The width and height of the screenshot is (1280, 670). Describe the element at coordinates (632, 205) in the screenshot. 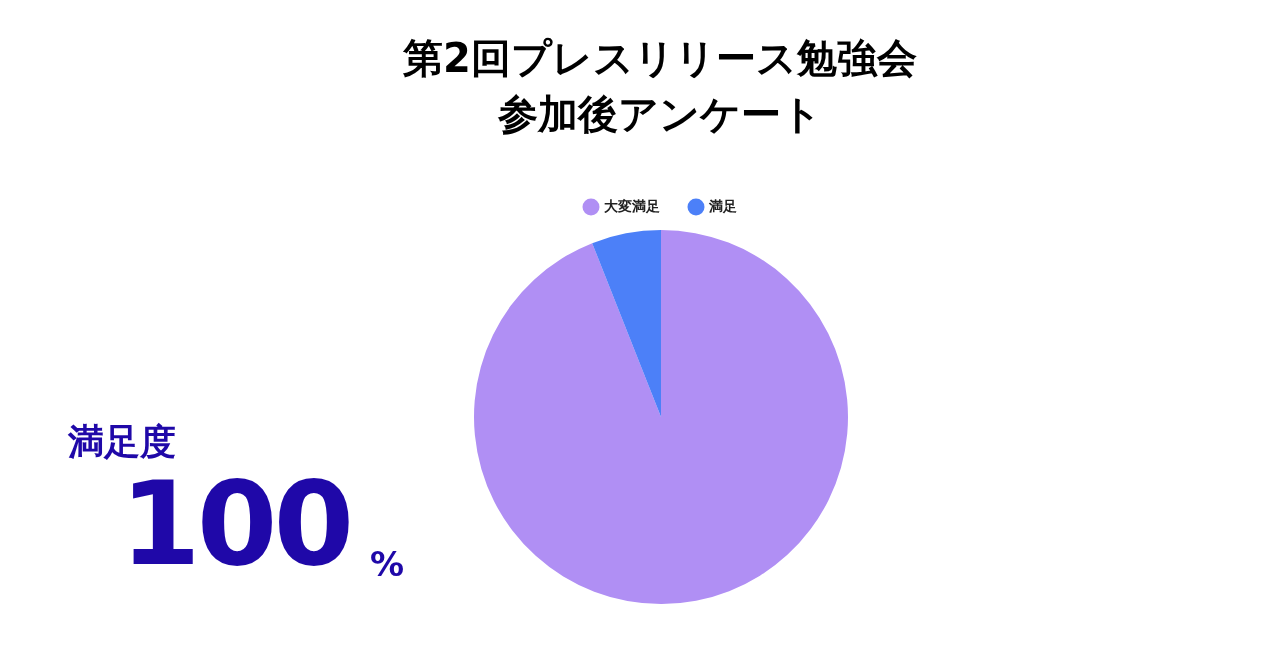

I see `legend-label: 大変満足` at that location.